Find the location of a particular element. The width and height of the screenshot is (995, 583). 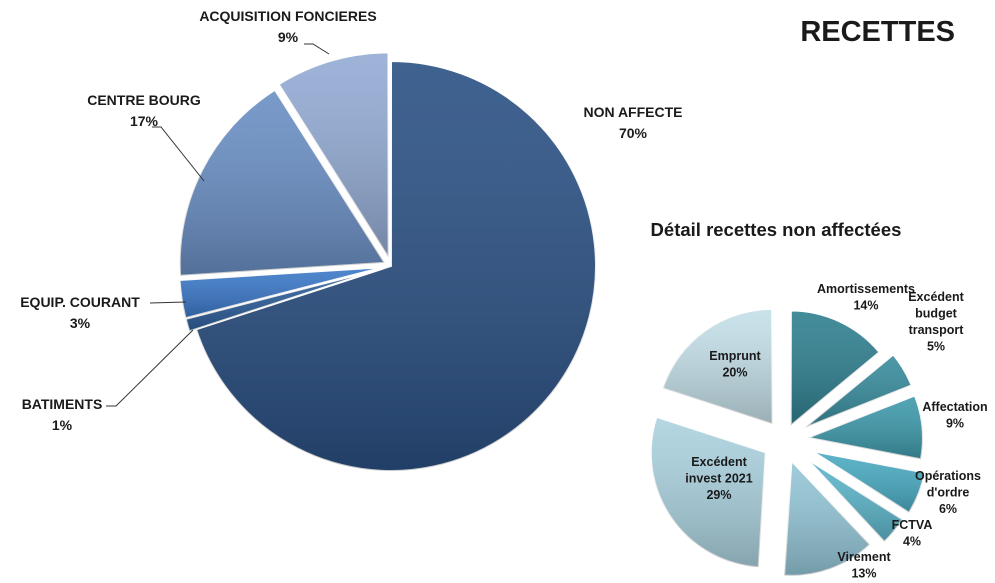

label-virement-line: Virement is located at coordinates (864, 557).